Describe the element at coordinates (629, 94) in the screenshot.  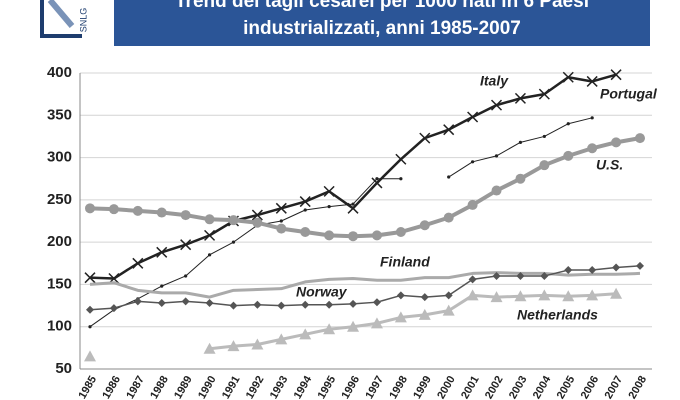
I see `series-label: Portugal` at that location.